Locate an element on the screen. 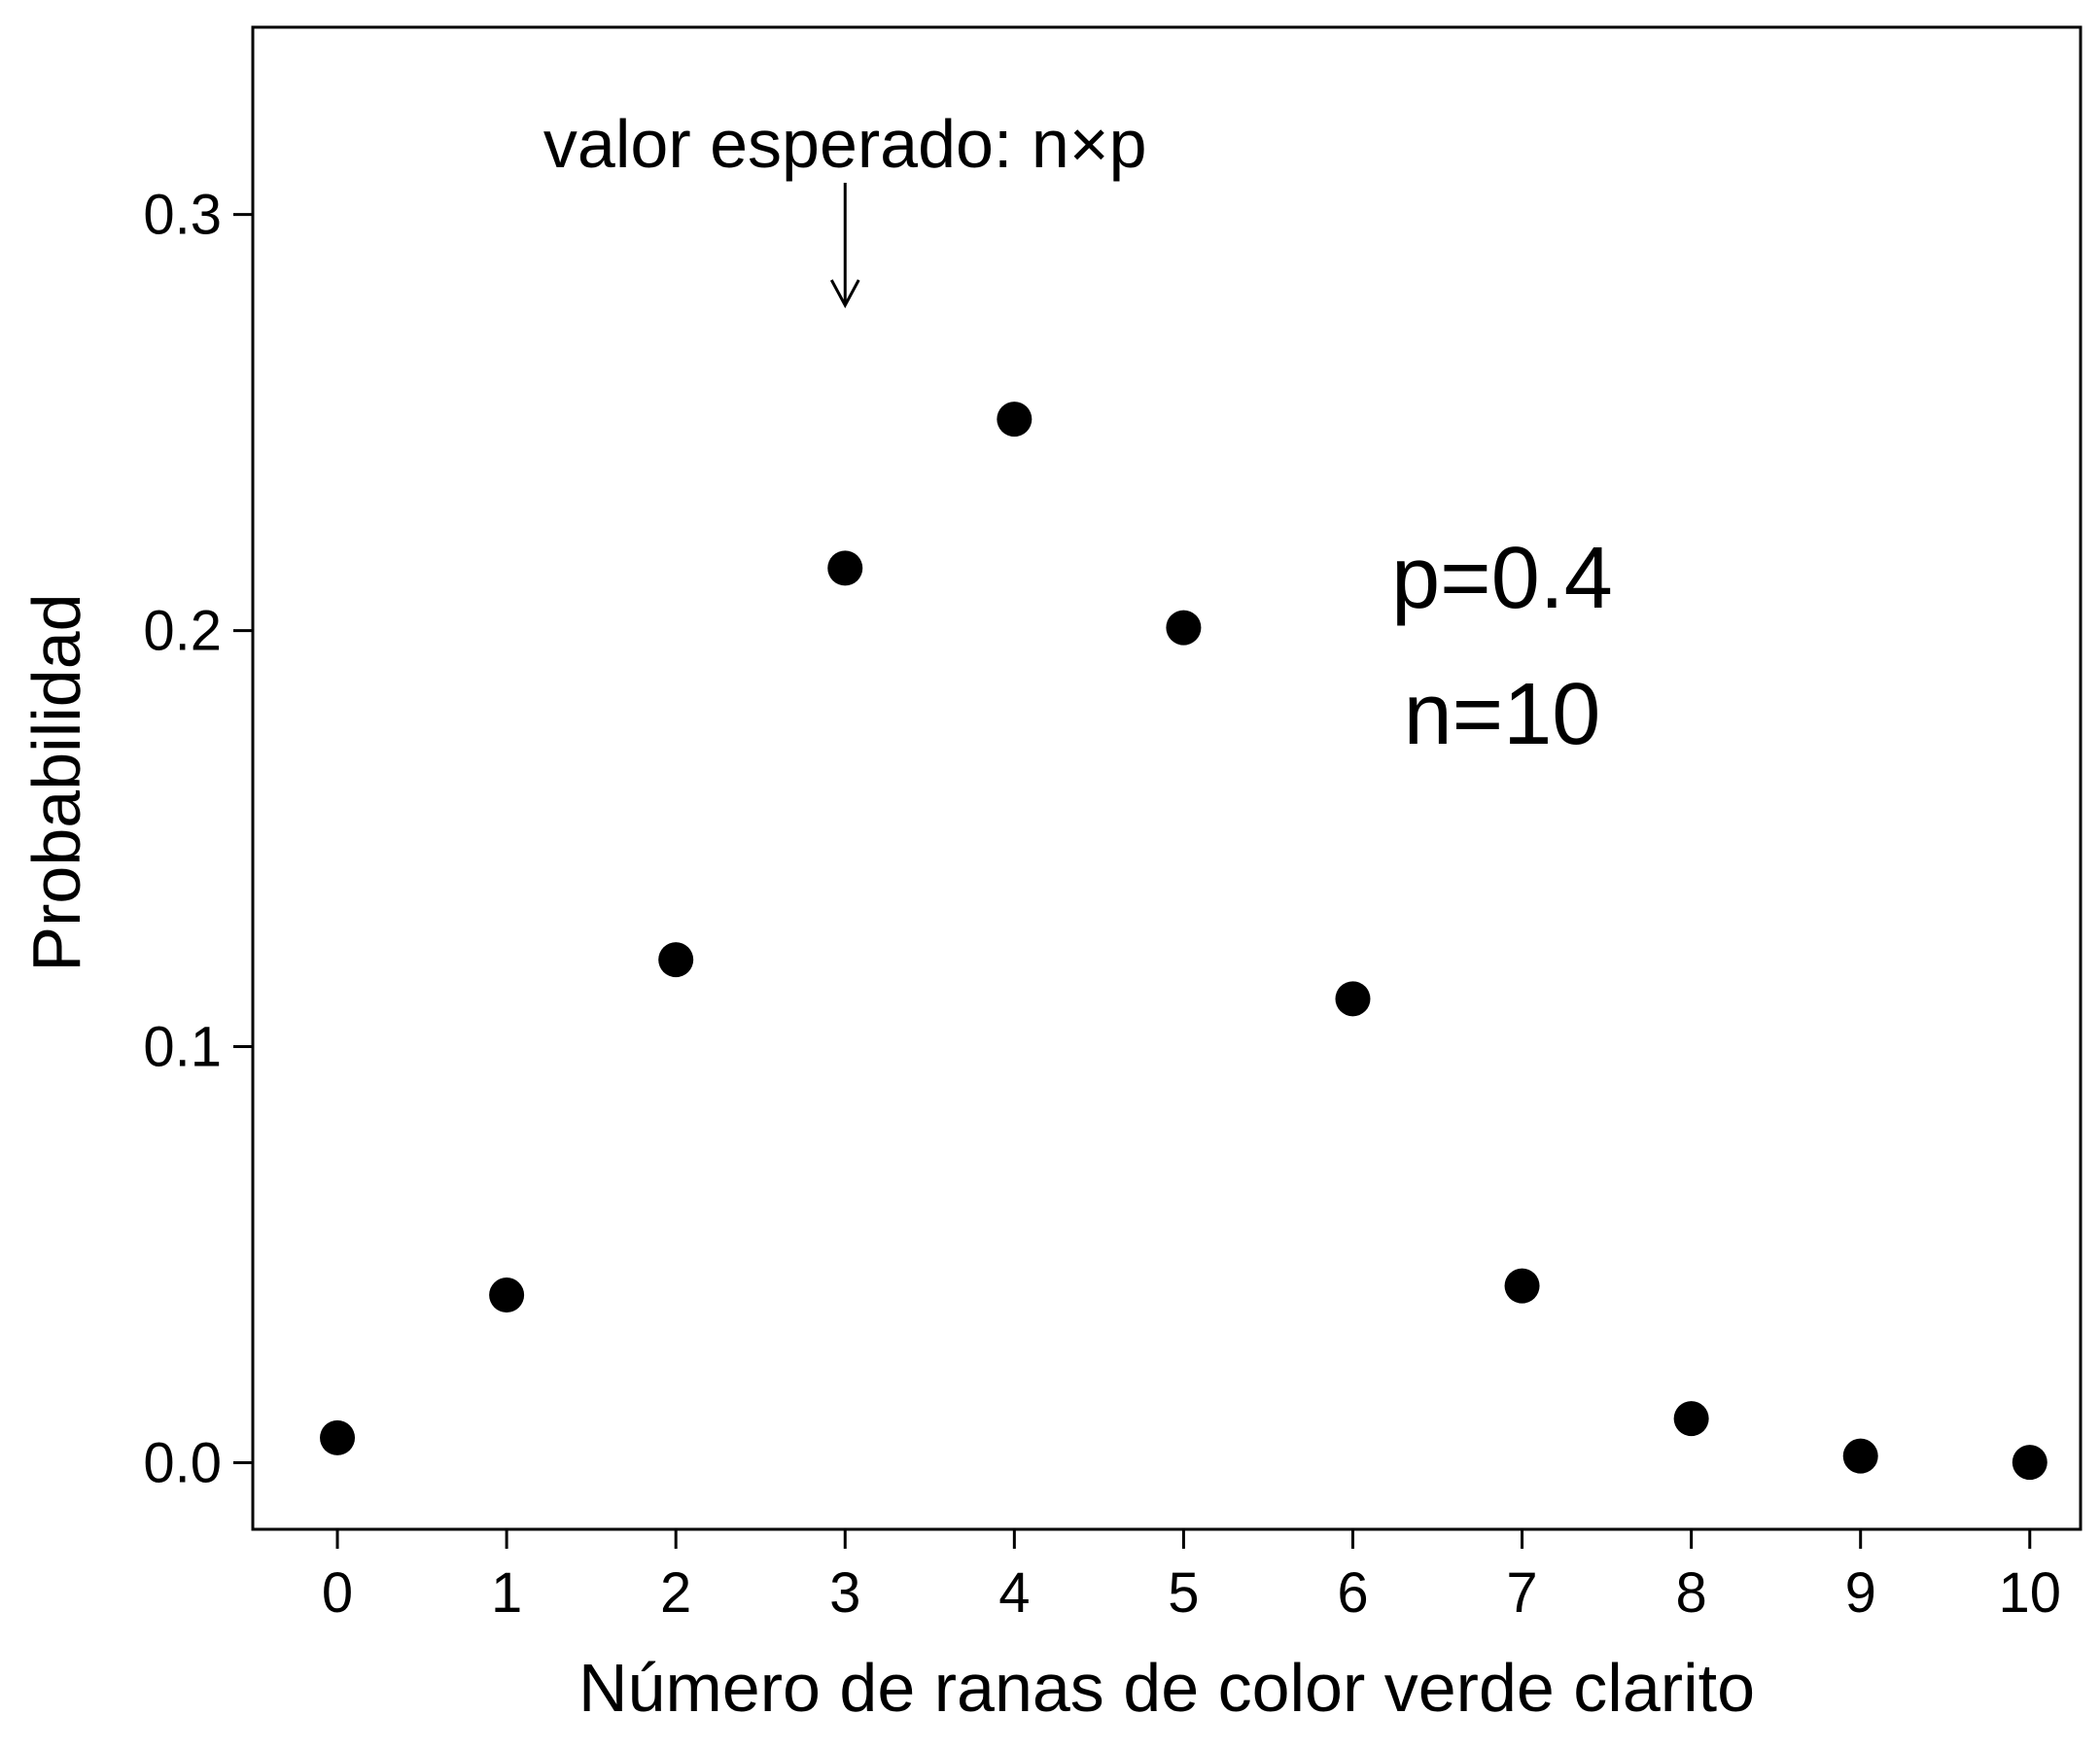 The height and width of the screenshot is (1750, 2100). x-tick-label-3: 3 is located at coordinates (844, 1593).